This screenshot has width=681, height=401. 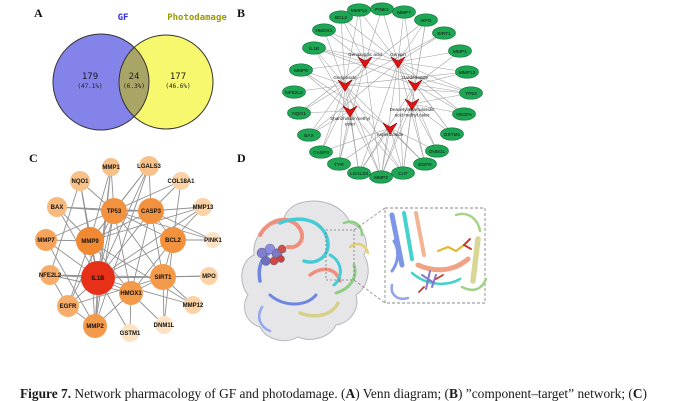 I want to click on protein-node-label: MMP7, so click(x=46, y=241).